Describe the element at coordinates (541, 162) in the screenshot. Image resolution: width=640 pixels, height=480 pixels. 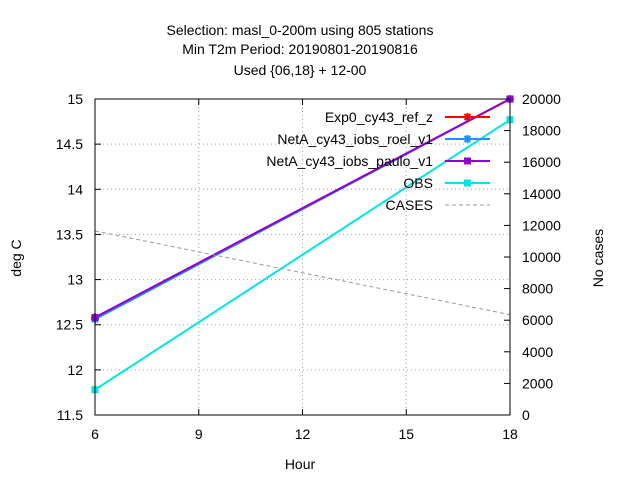
I see `y2-tick-label: 16000` at that location.